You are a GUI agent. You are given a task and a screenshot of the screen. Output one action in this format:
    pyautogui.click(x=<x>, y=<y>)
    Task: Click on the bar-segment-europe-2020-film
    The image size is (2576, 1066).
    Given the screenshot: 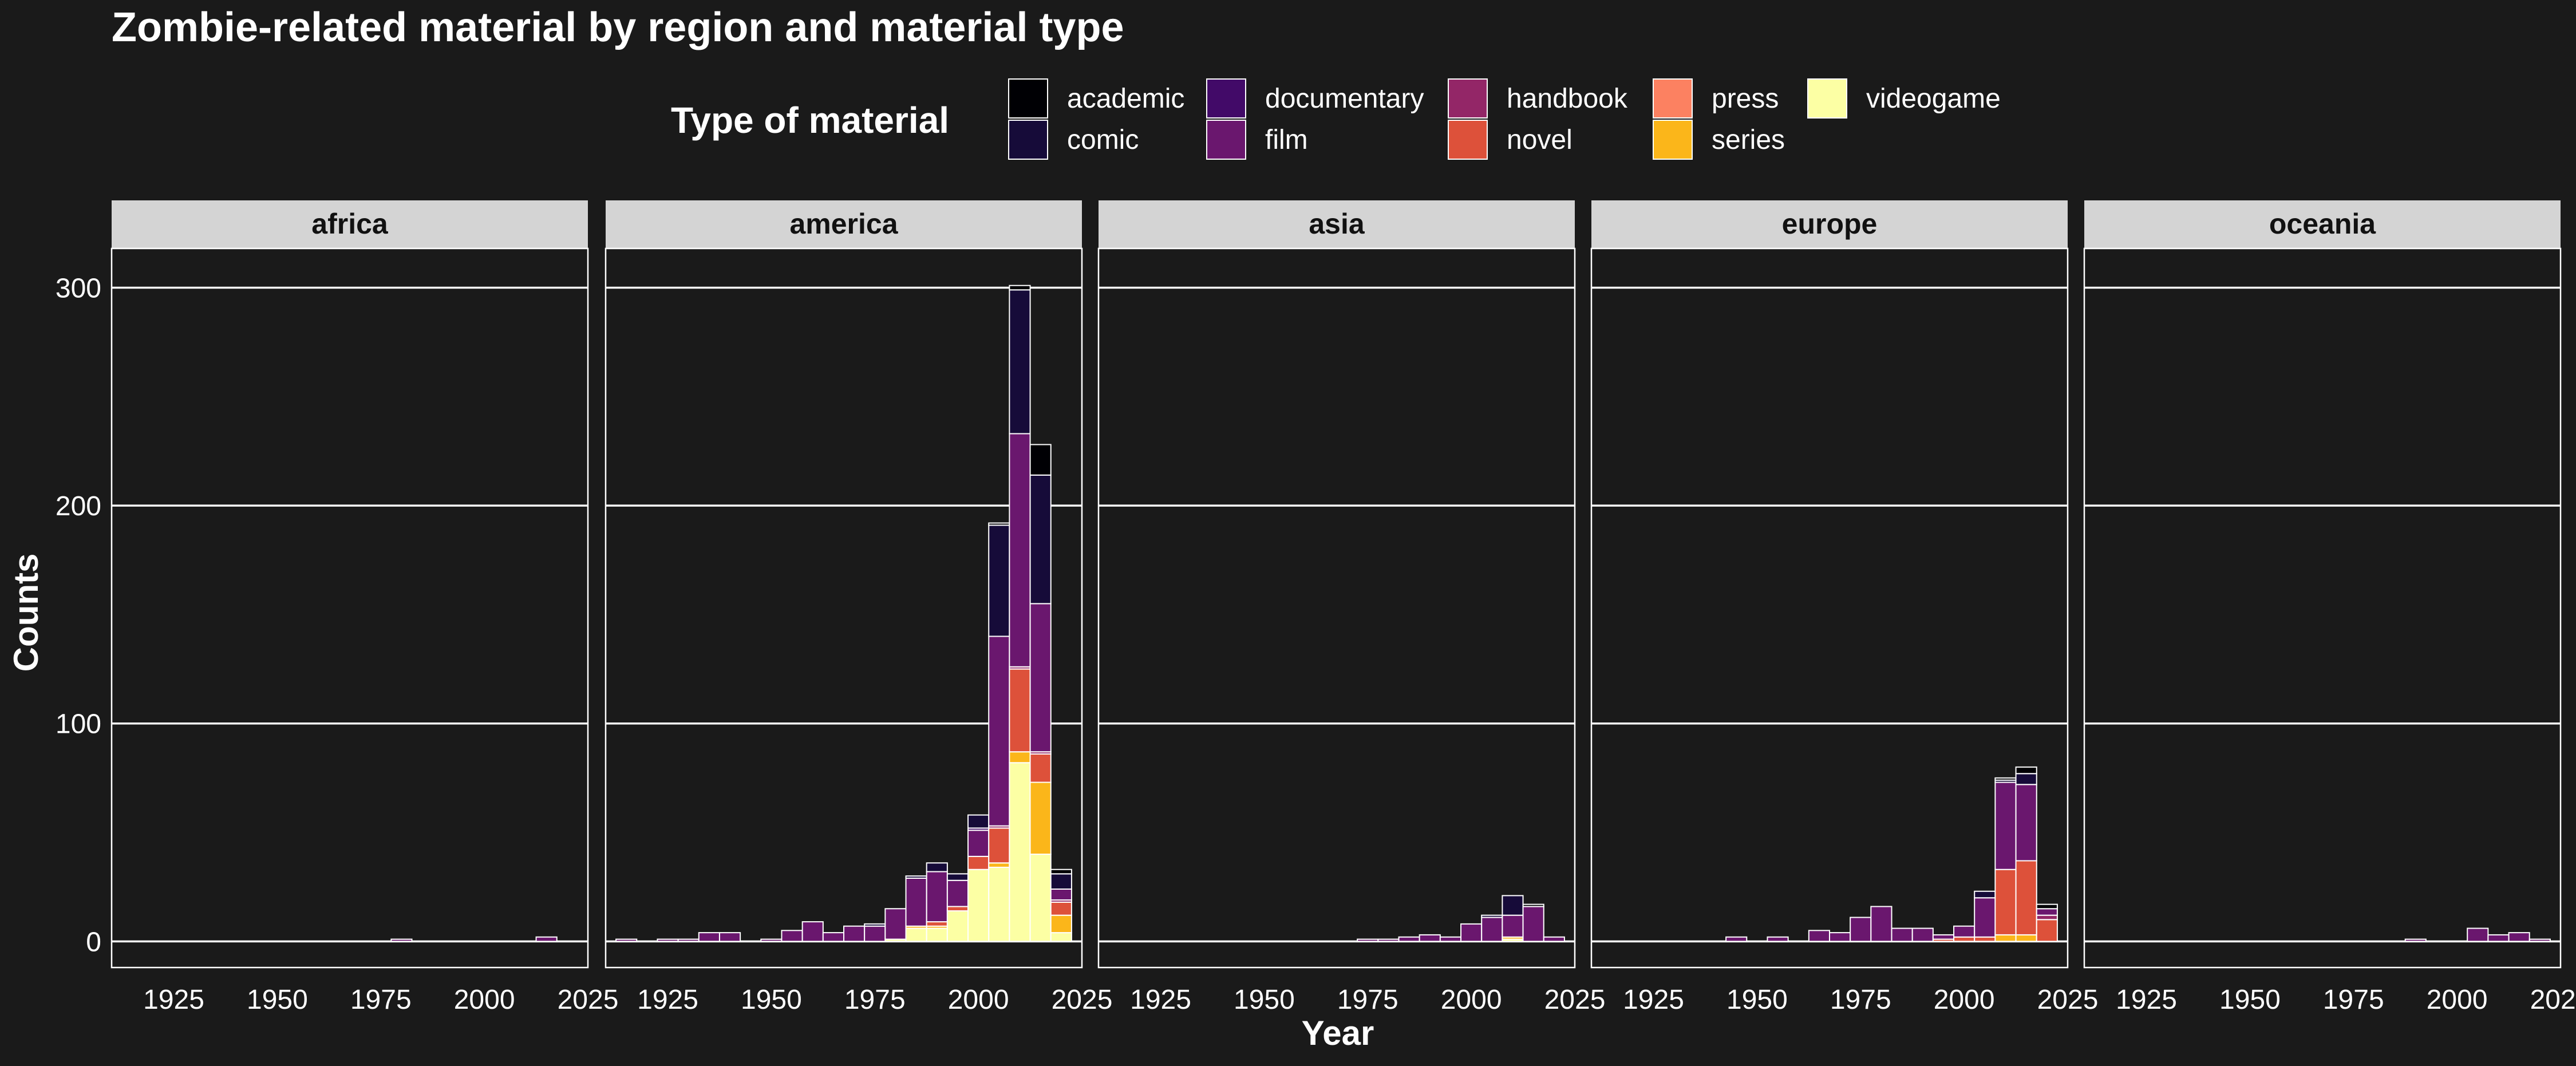 What is the action you would take?
    pyautogui.click(x=2047, y=912)
    